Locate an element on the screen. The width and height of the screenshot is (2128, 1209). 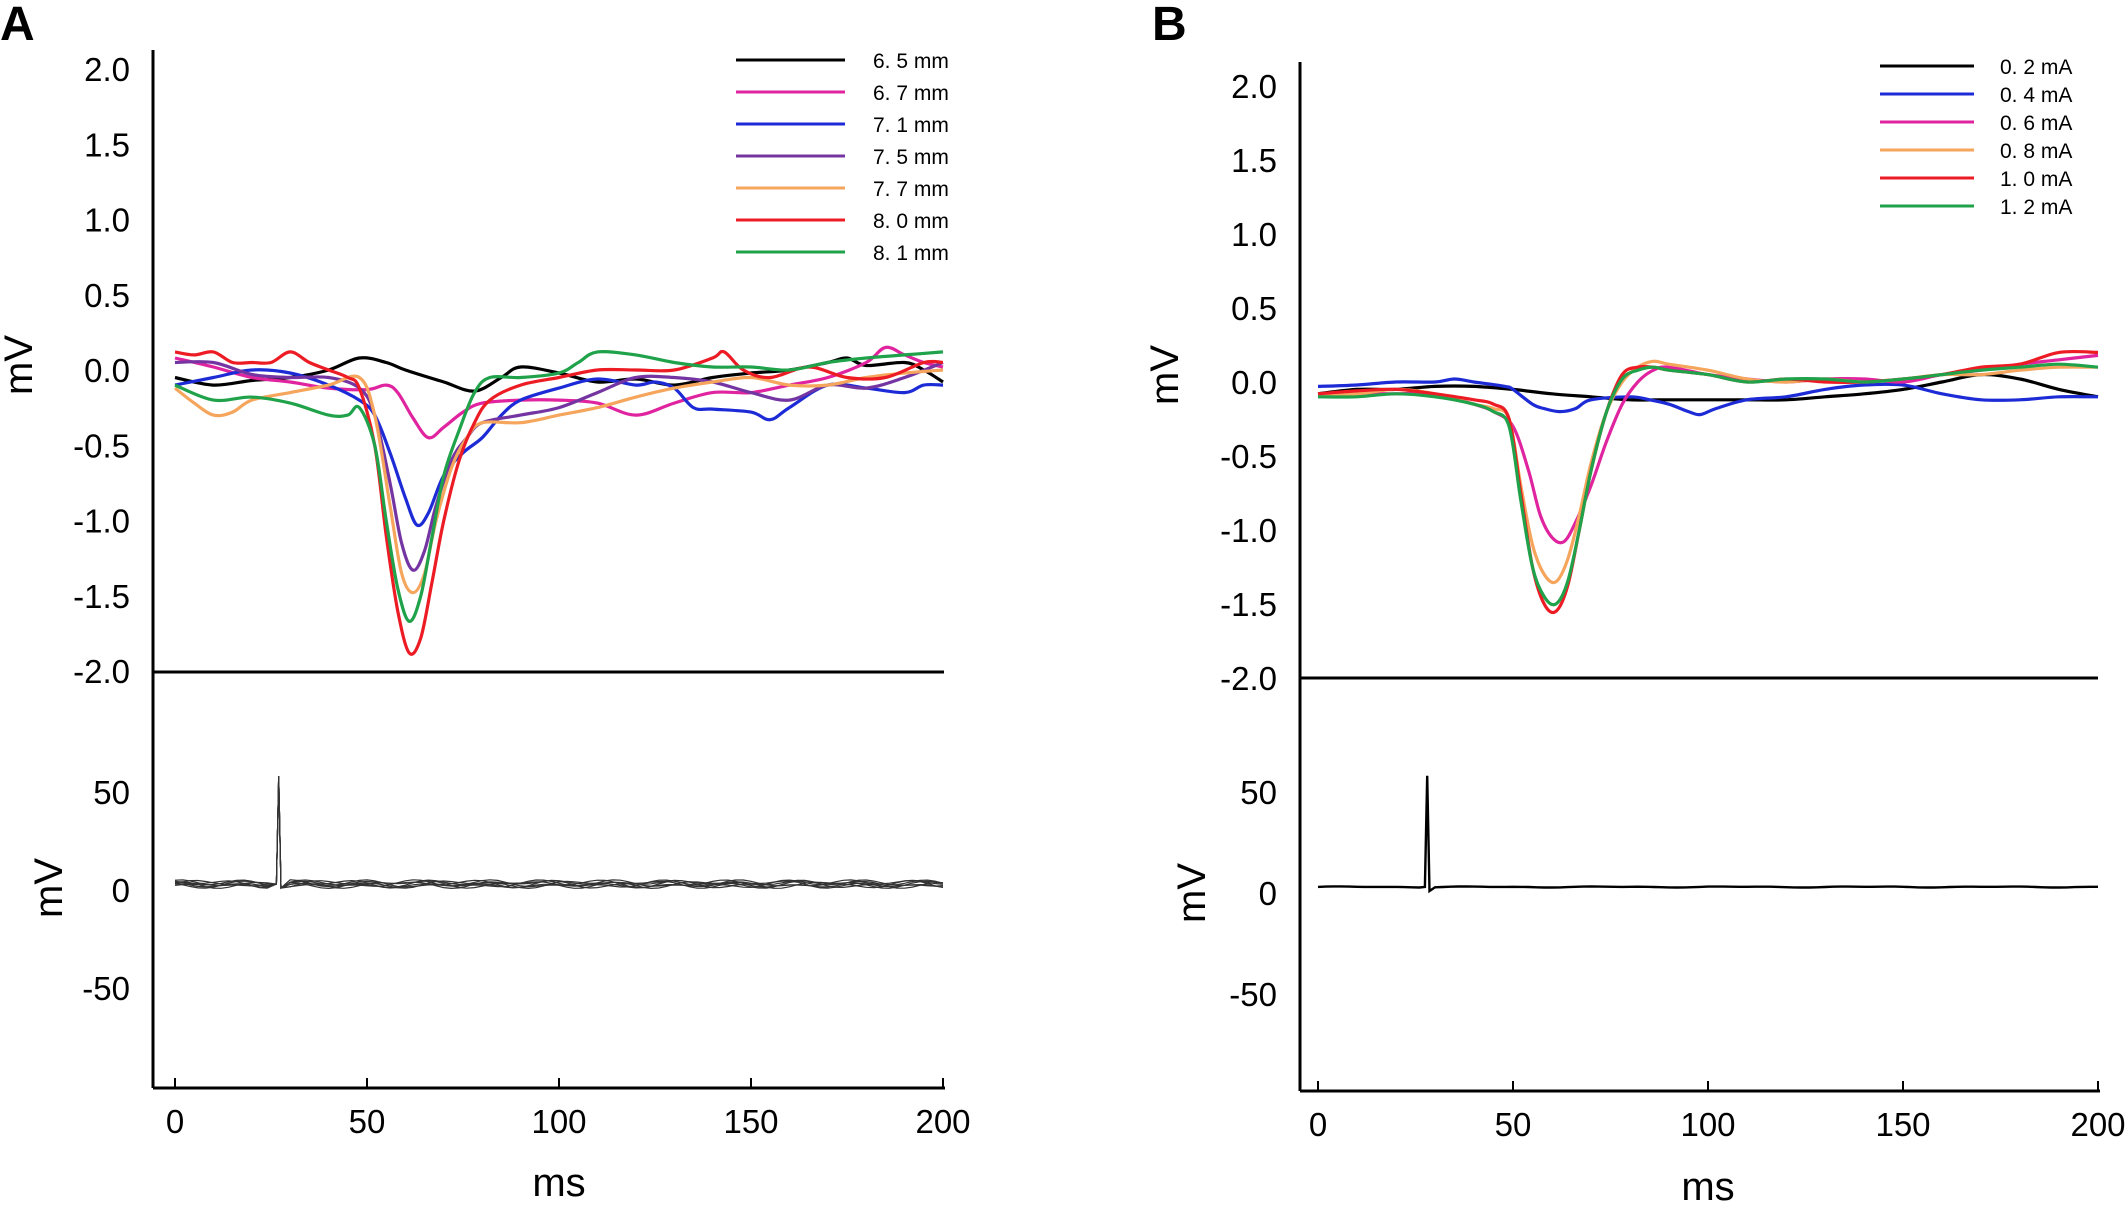
panel-letter-a: A is located at coordinates (17, 25).